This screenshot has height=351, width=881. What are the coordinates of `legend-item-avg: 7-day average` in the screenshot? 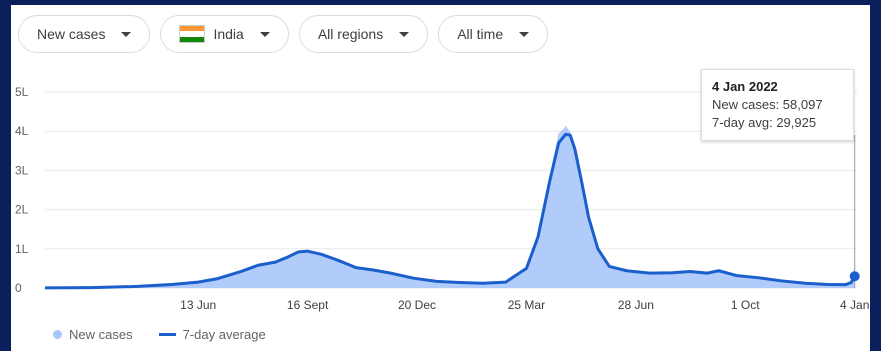 It's located at (212, 334).